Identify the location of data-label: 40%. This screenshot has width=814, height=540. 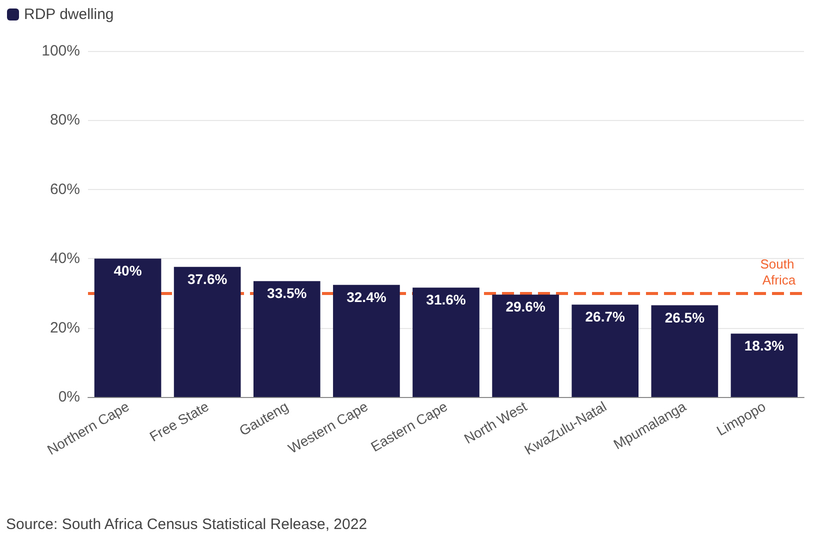
(128, 270).